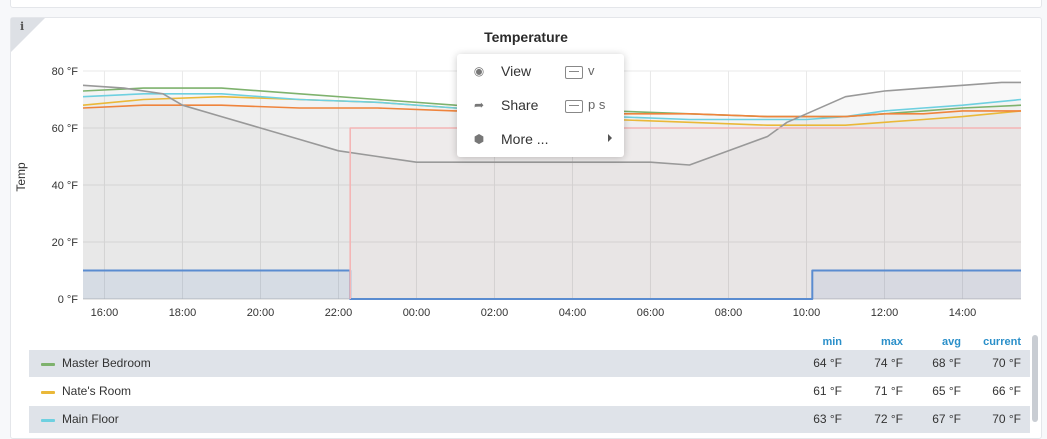  Describe the element at coordinates (540, 72) in the screenshot. I see `menu-item-view: ◉ View v` at that location.